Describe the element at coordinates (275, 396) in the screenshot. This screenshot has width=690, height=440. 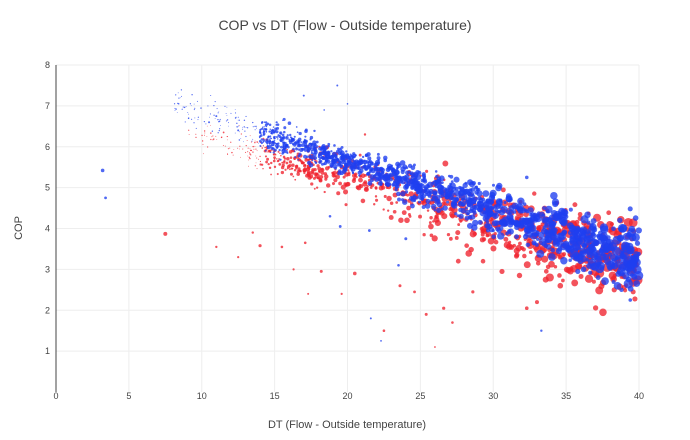
I see `x-tick-label: 15` at that location.